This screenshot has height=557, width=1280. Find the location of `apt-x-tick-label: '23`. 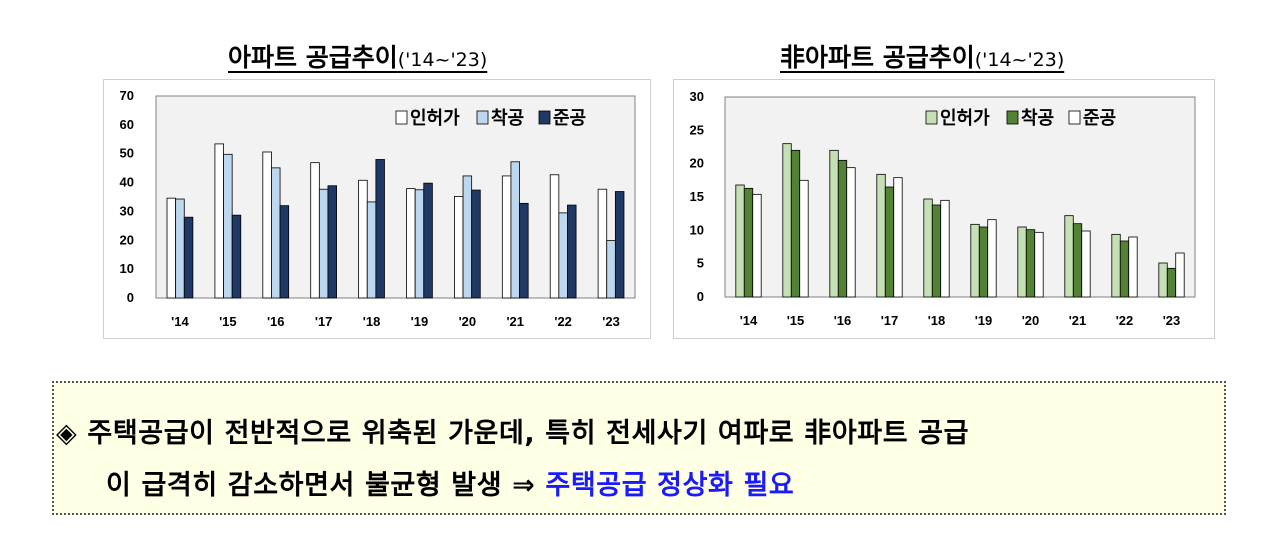

apt-x-tick-label: '23 is located at coordinates (611, 321).